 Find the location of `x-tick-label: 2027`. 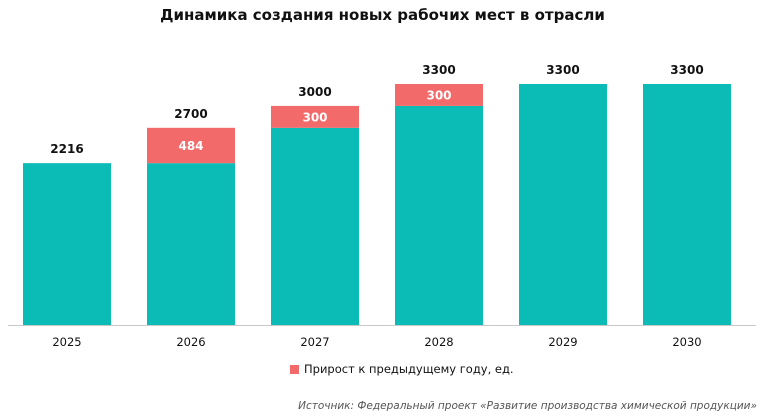

x-tick-label: 2027 is located at coordinates (314, 342).